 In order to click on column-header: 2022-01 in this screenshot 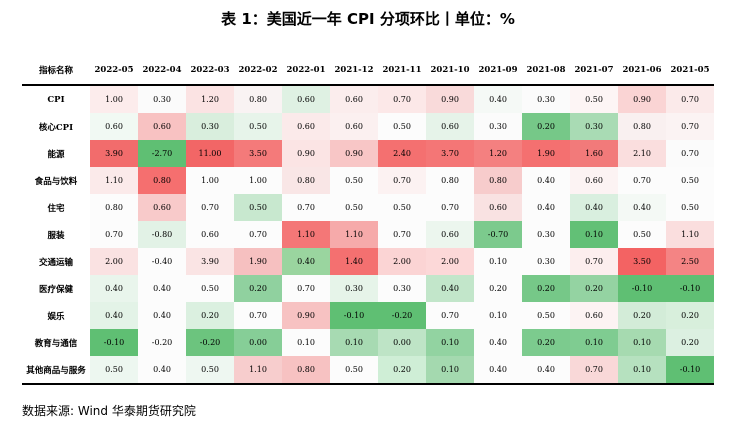, I will do `click(306, 71)`.